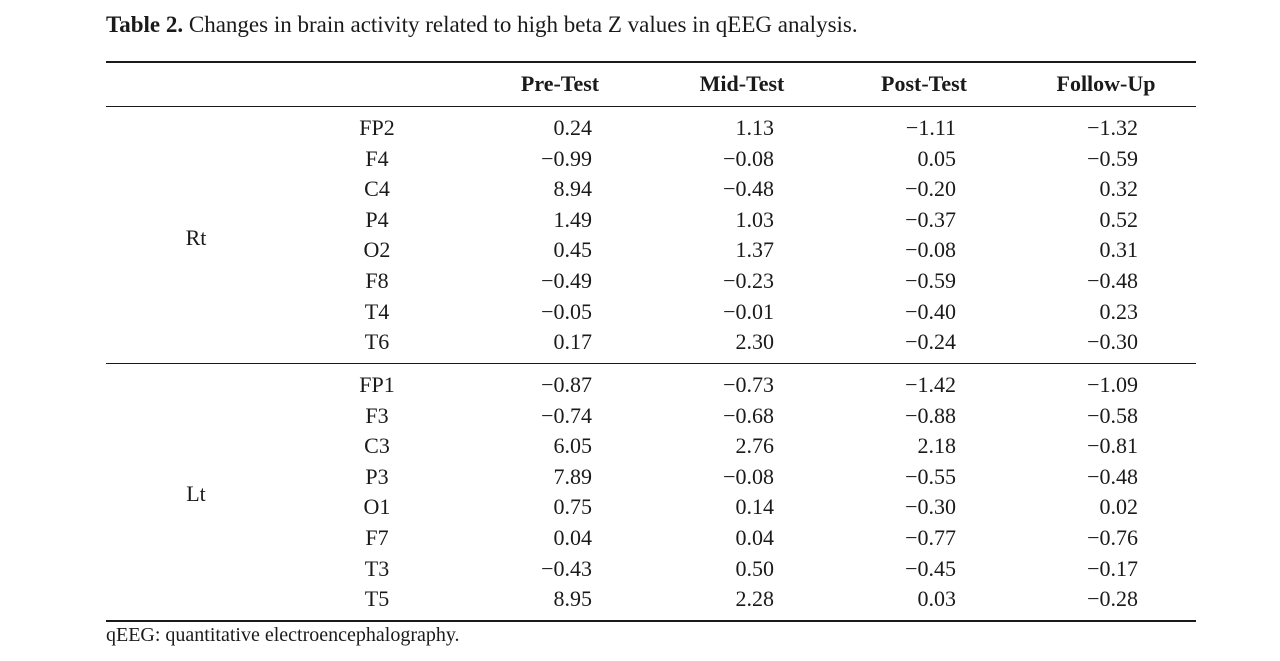 This screenshot has height=661, width=1280. What do you see at coordinates (640, 477) in the screenshot?
I see `table-row: P3 7.89 −0.08 −0.55 −0.48` at bounding box center [640, 477].